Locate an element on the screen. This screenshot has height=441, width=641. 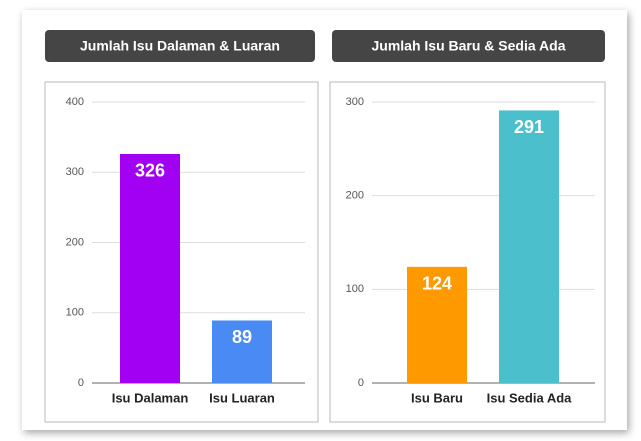
x-tick-label: Isu Sedia Ada is located at coordinates (530, 397).